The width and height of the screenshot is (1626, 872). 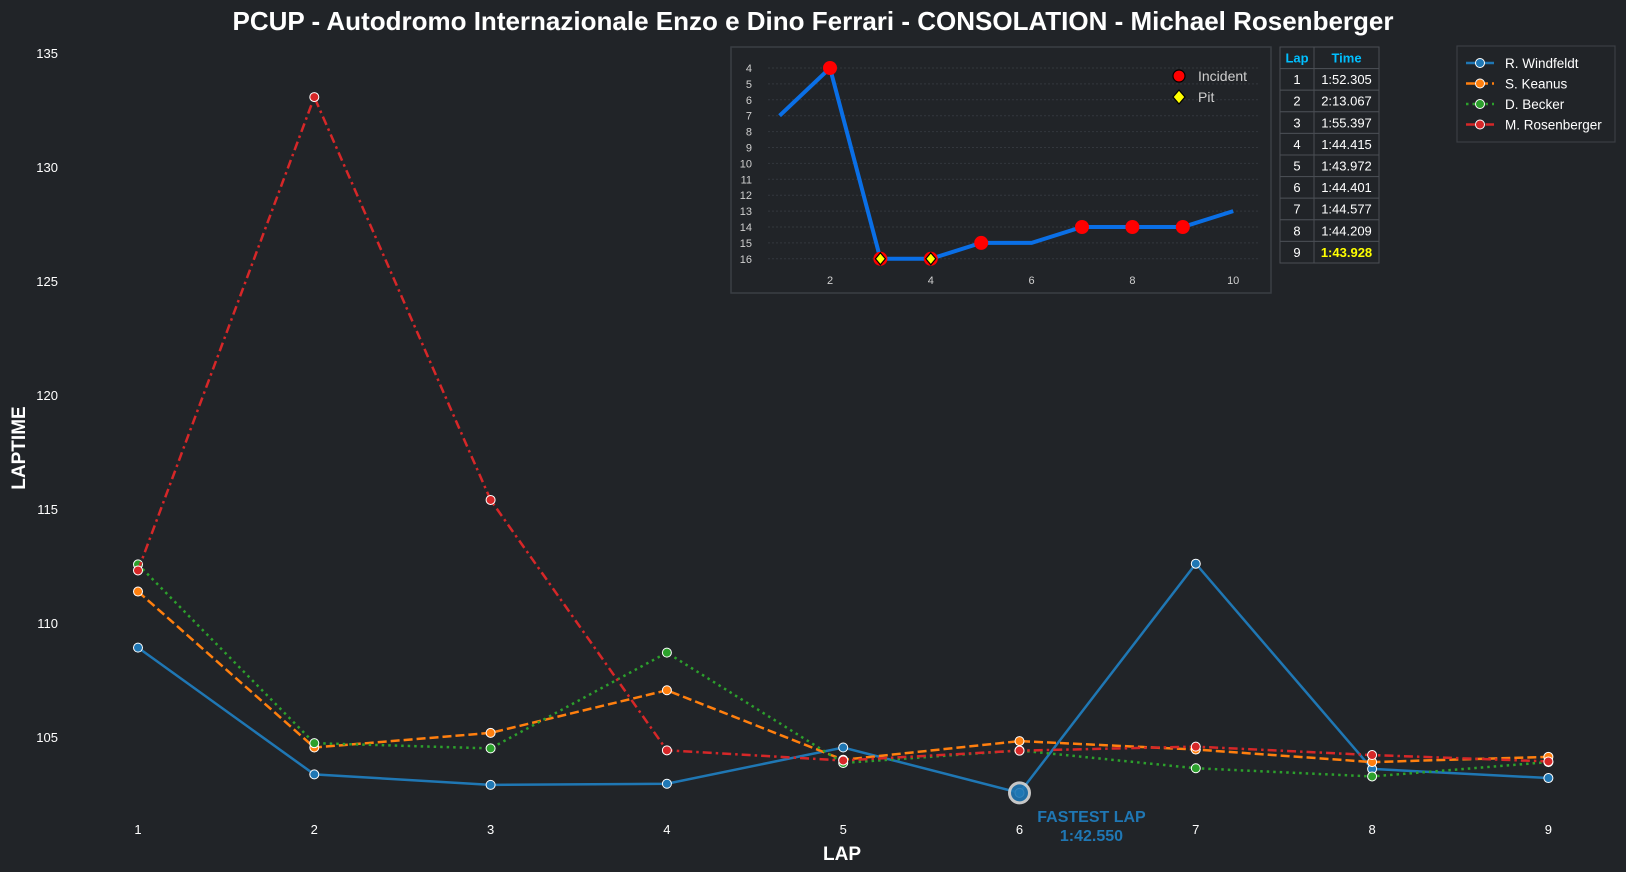 I want to click on table-lap-number: 1, so click(x=1296, y=79).